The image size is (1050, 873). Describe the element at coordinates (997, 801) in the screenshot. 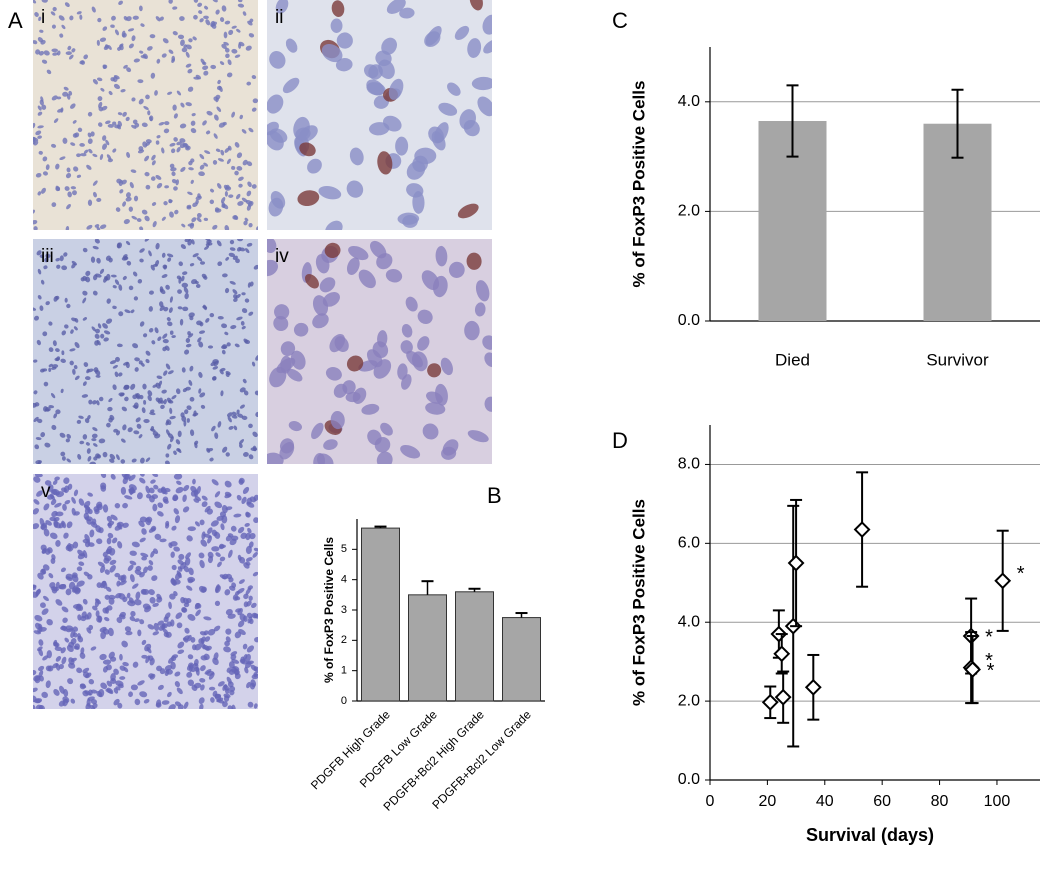

I see `x-tick-label: 100` at that location.